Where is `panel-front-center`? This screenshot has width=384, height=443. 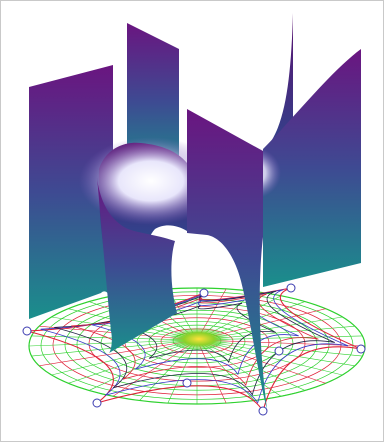 panel-front-center is located at coordinates (227, 259).